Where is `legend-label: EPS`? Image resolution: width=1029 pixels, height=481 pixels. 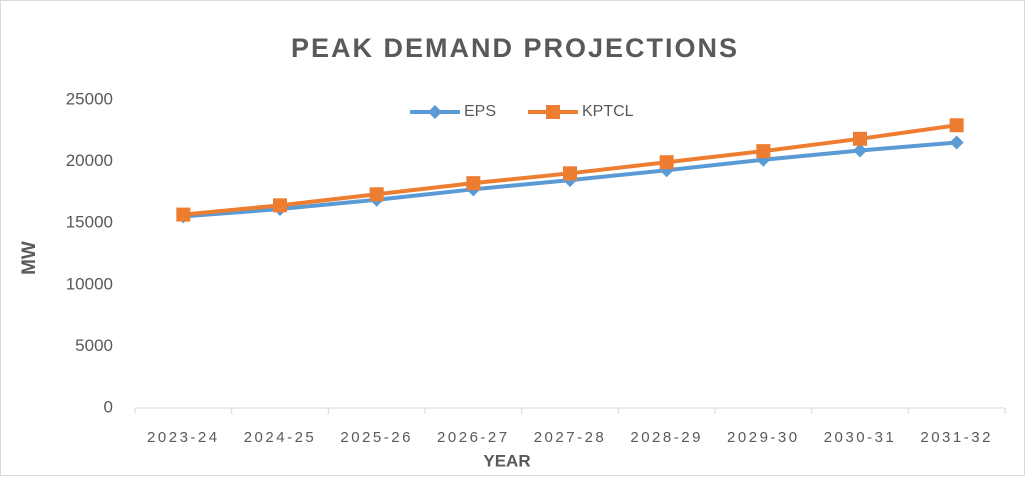
legend-label: EPS is located at coordinates (480, 111).